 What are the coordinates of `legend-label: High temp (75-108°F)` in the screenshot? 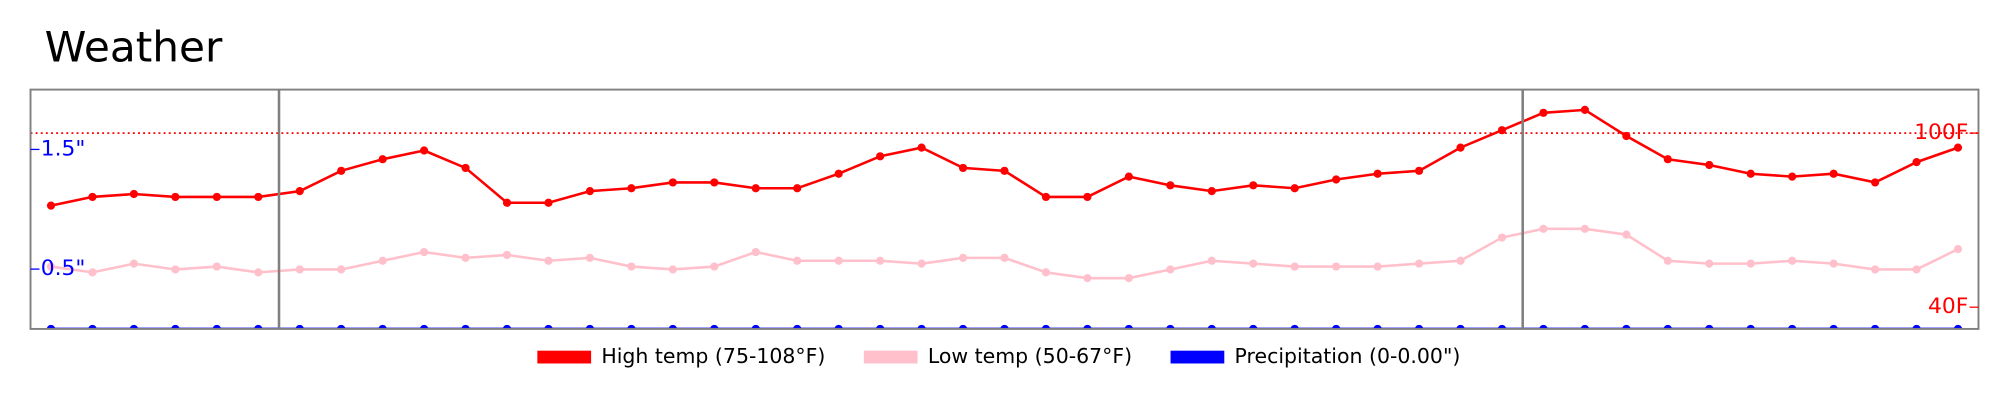 It's located at (713, 356).